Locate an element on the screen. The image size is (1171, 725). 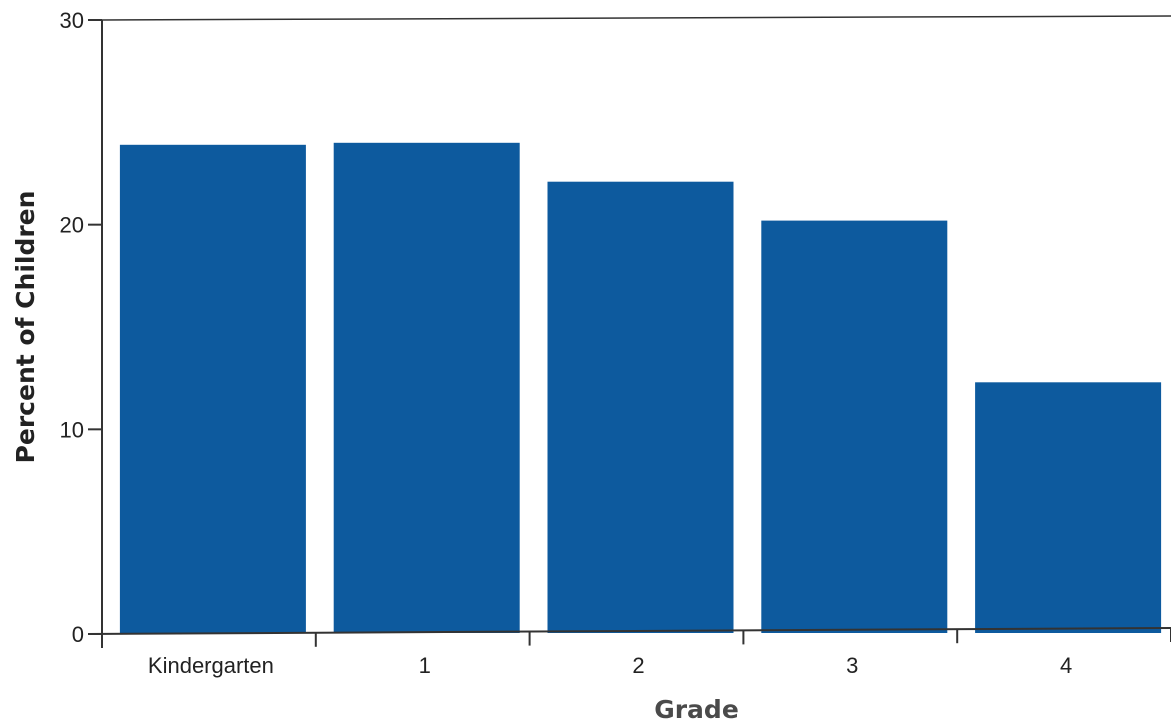
x-tick-label: 2 is located at coordinates (638, 665).